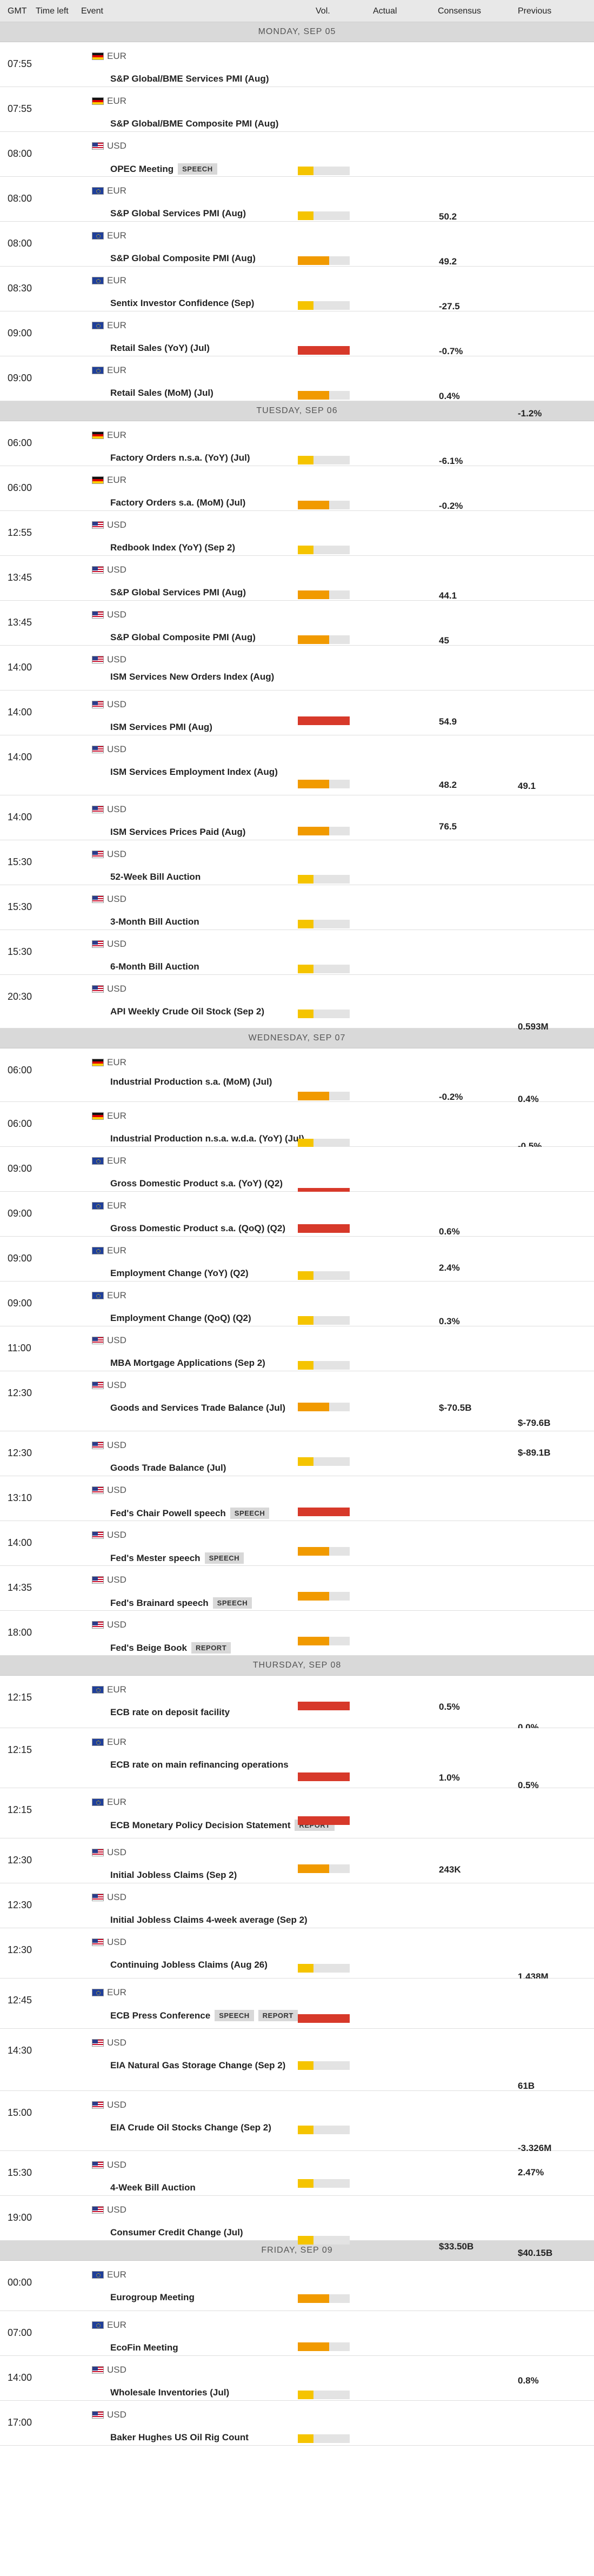 The height and width of the screenshot is (2576, 594). I want to click on event-name-text: ISM Services New Orders Index (Aug), so click(192, 677).